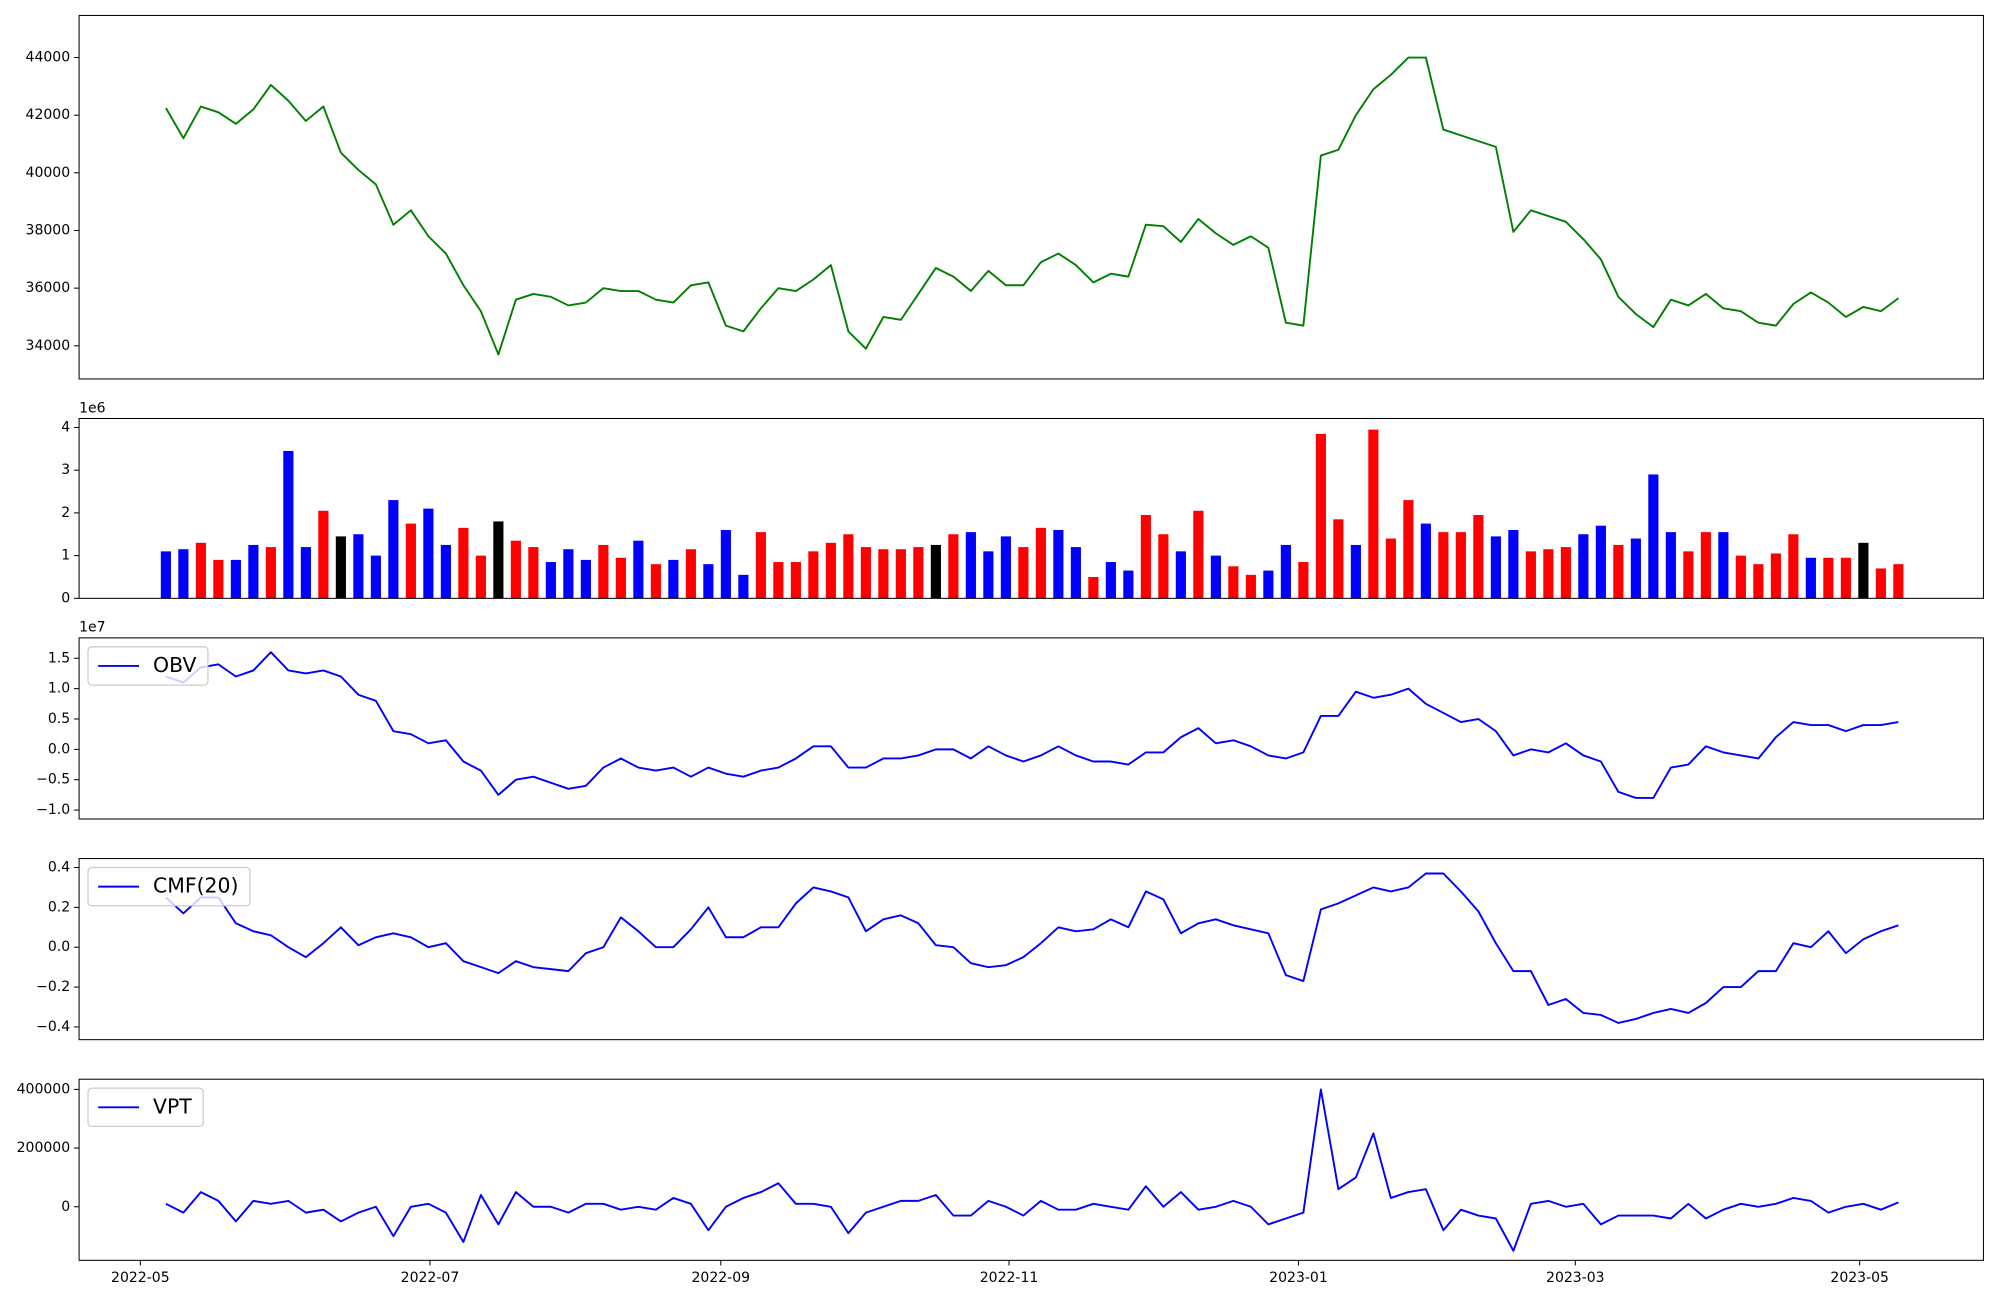 The width and height of the screenshot is (2000, 1300). What do you see at coordinates (53, 780) in the screenshot?
I see `y-tick-label: −0.5` at bounding box center [53, 780].